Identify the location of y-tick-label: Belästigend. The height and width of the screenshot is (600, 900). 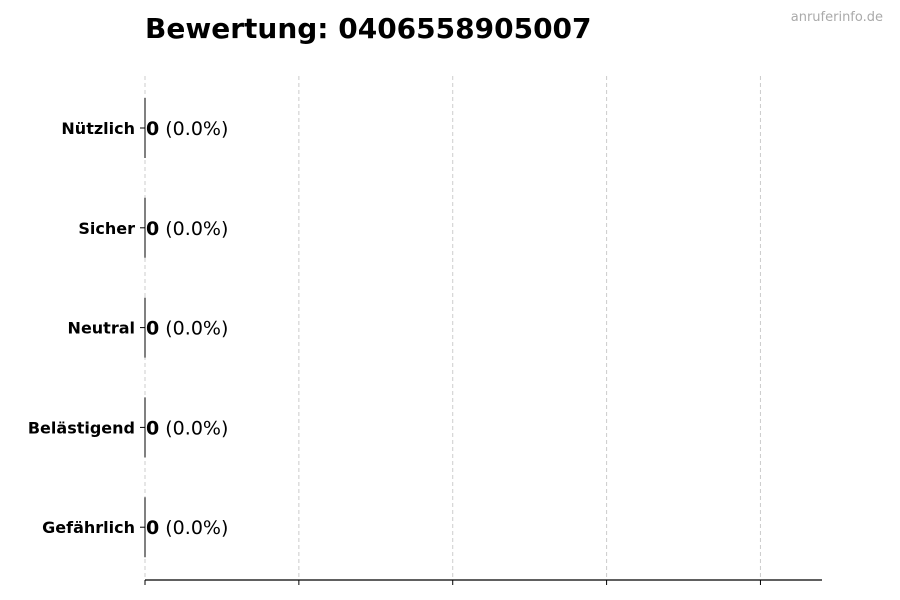
(81, 427).